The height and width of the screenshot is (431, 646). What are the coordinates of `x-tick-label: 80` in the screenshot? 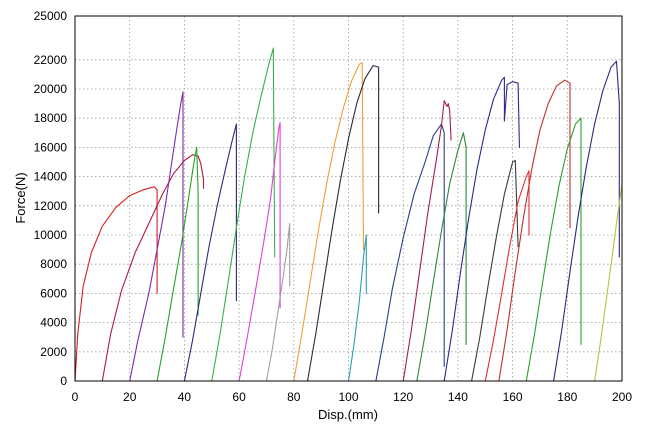 It's located at (294, 397).